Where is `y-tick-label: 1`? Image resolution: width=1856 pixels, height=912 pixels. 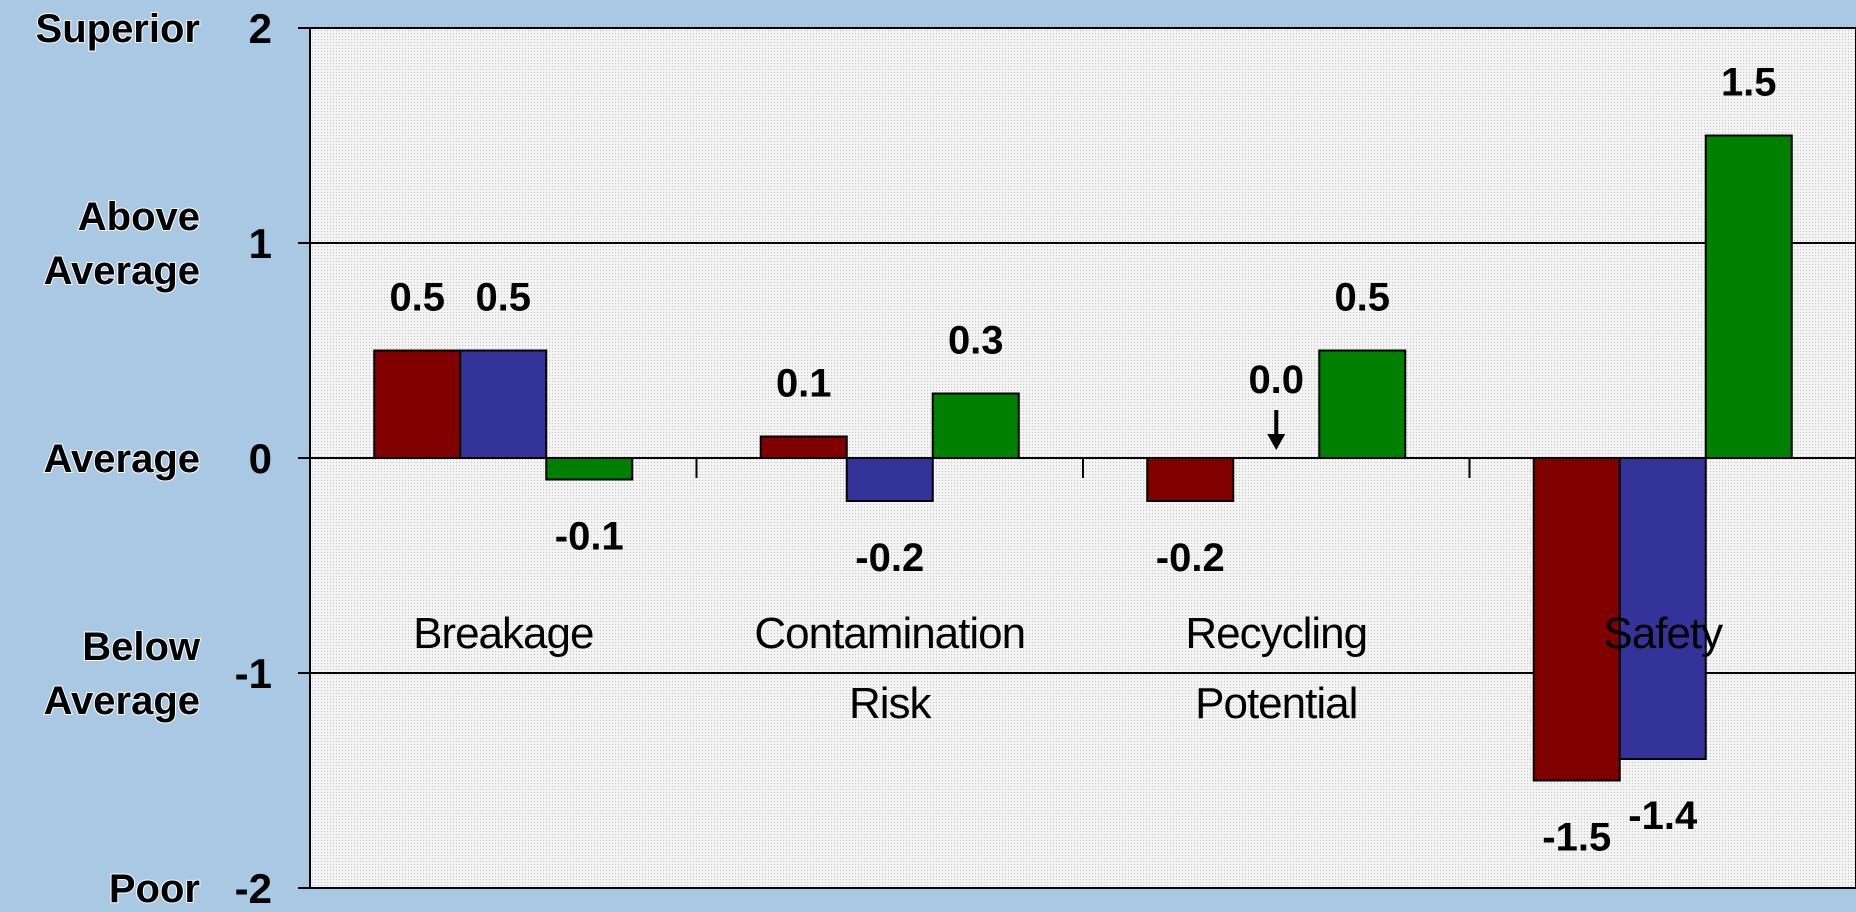
y-tick-label: 1 is located at coordinates (260, 243).